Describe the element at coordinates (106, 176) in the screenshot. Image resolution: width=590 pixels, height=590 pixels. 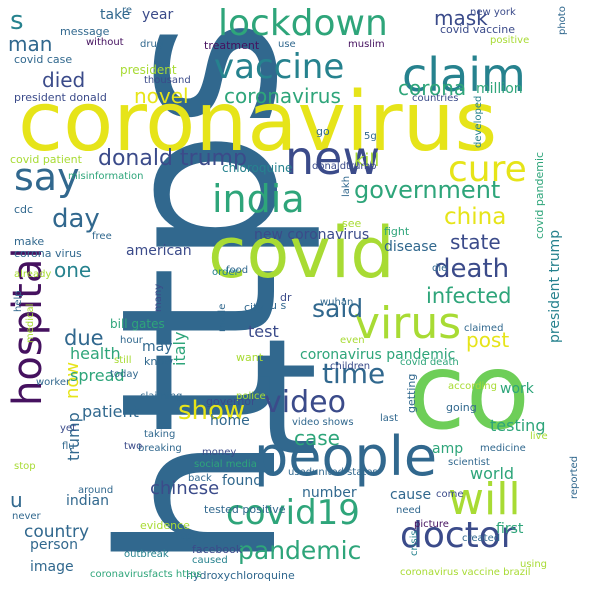
I see `word-cloud-word: misinformation` at that location.